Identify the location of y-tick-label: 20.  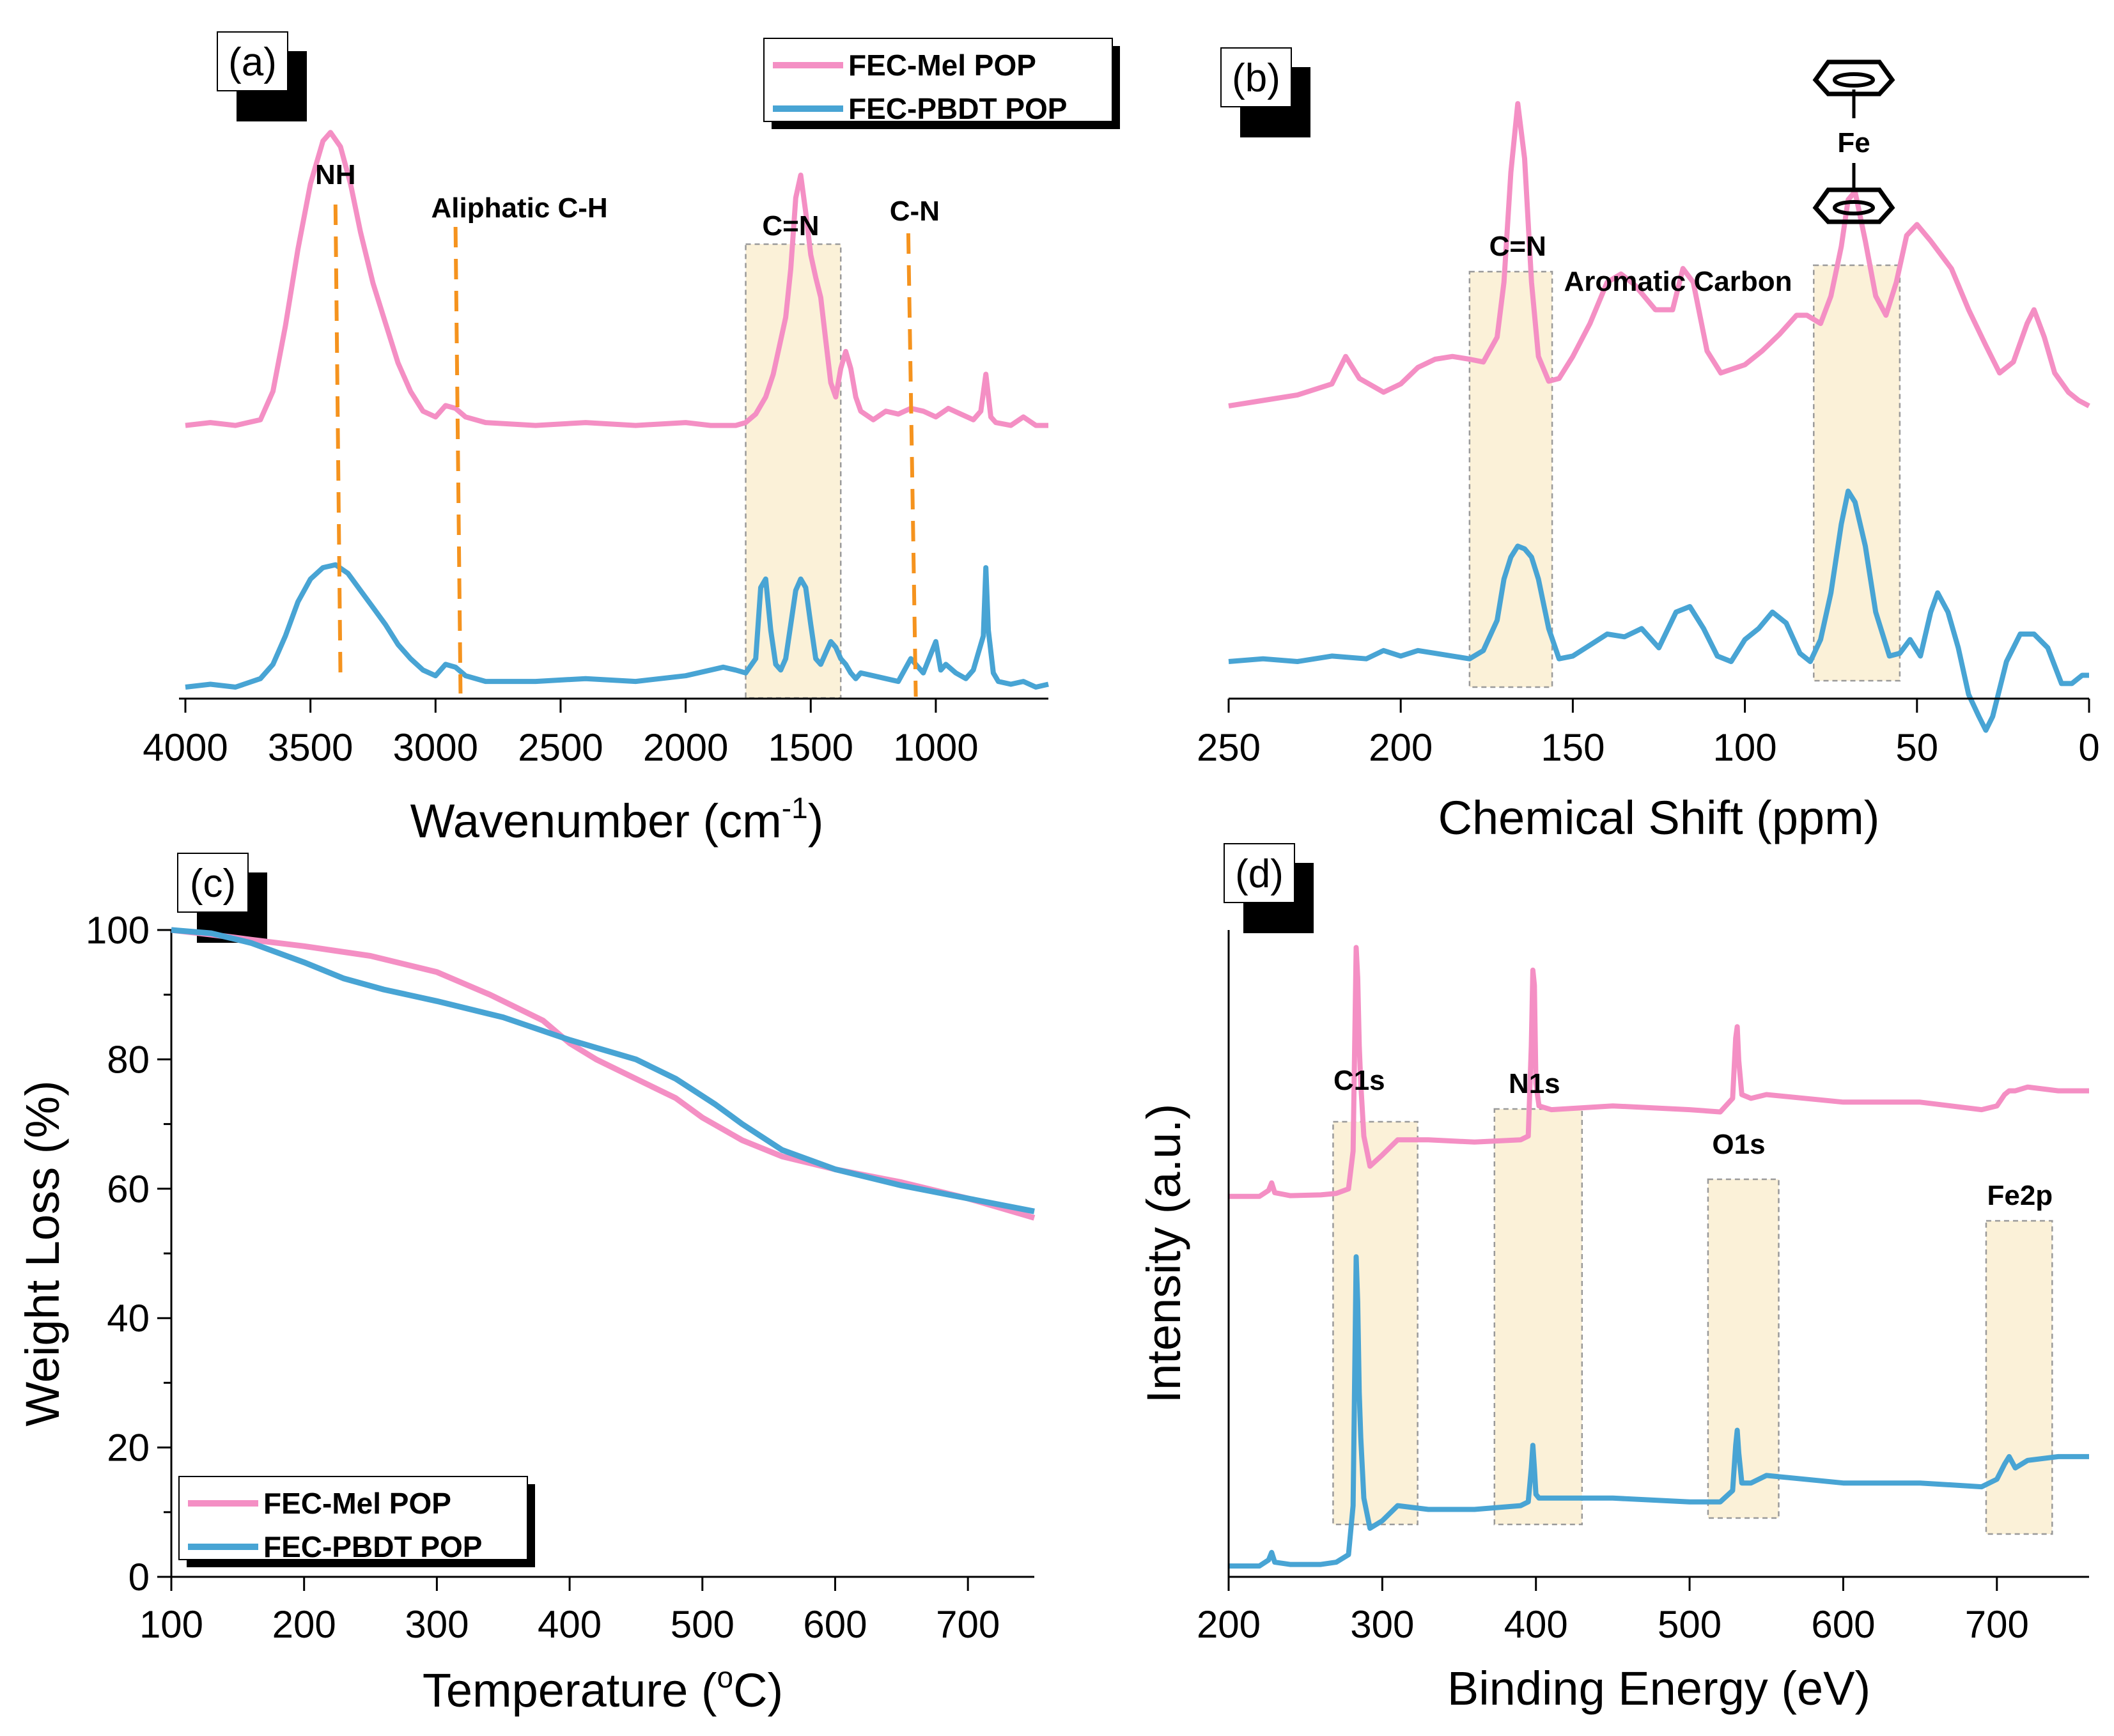
(128, 1448).